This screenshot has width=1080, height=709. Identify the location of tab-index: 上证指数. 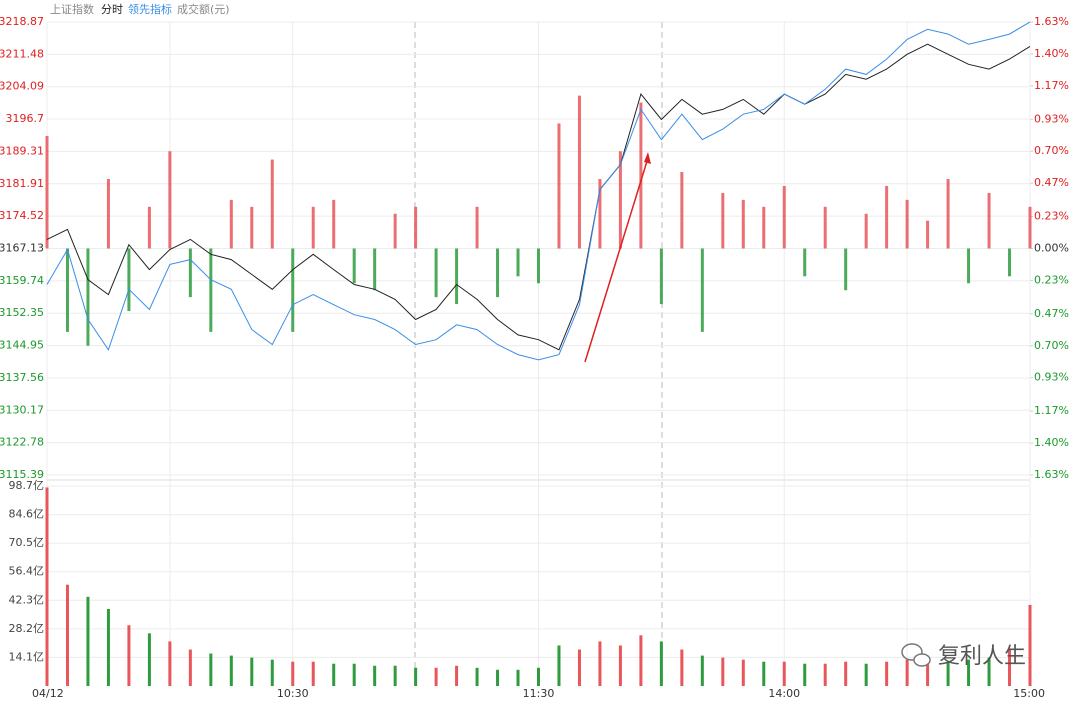
(72, 9).